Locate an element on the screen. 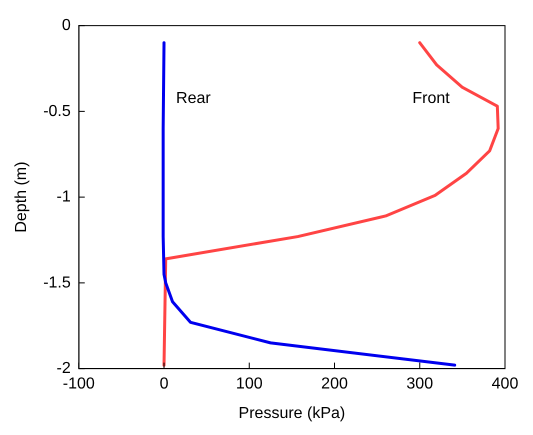 The width and height of the screenshot is (533, 435). x-tick-label: 0 is located at coordinates (164, 384).